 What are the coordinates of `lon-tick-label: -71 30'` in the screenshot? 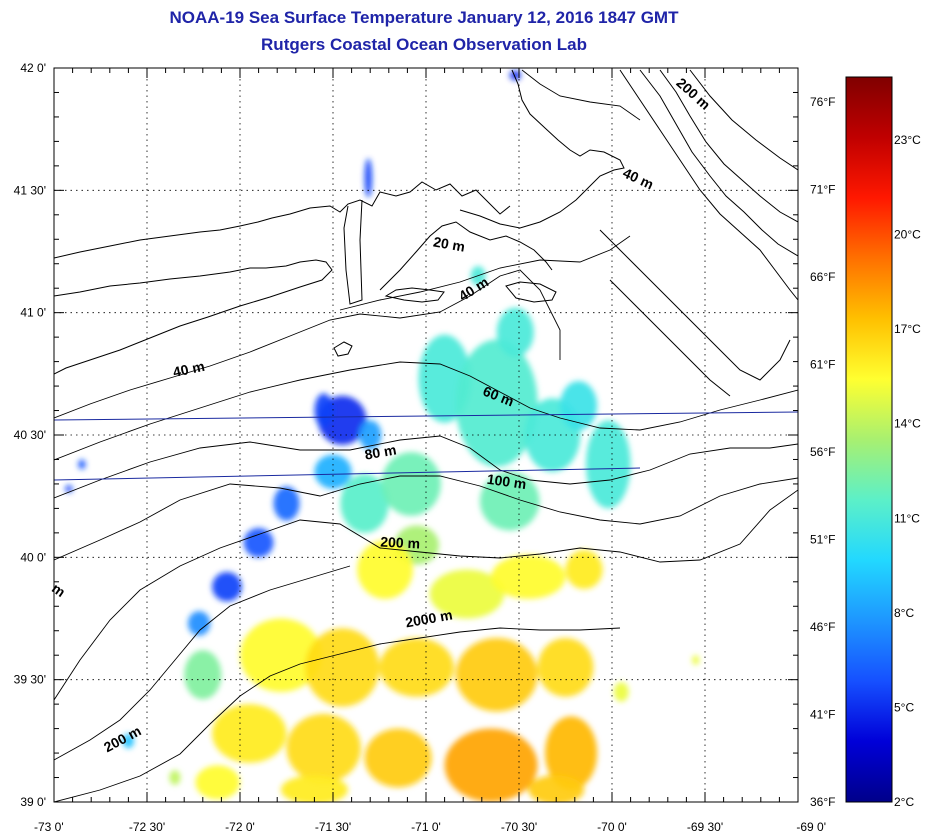 It's located at (333, 827).